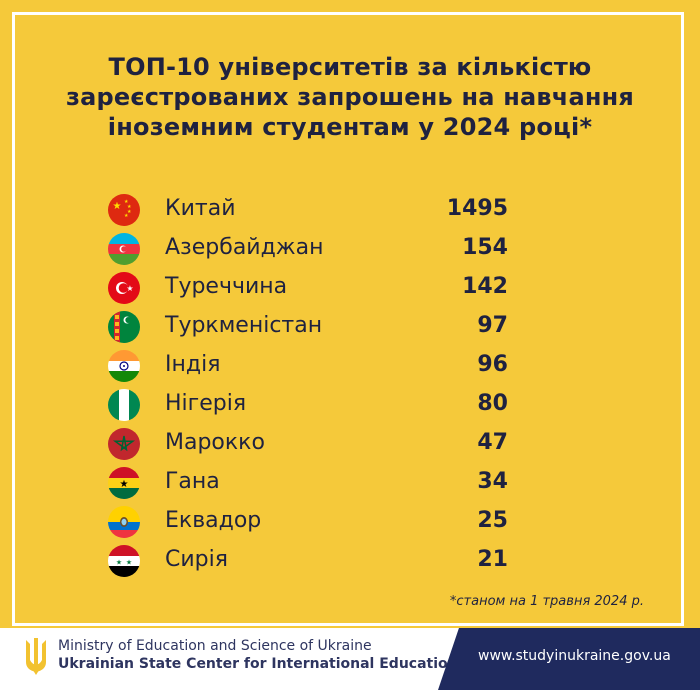 The width and height of the screenshot is (700, 690). What do you see at coordinates (313, 483) in the screenshot?
I see `list-item: ★ Гана 34` at bounding box center [313, 483].